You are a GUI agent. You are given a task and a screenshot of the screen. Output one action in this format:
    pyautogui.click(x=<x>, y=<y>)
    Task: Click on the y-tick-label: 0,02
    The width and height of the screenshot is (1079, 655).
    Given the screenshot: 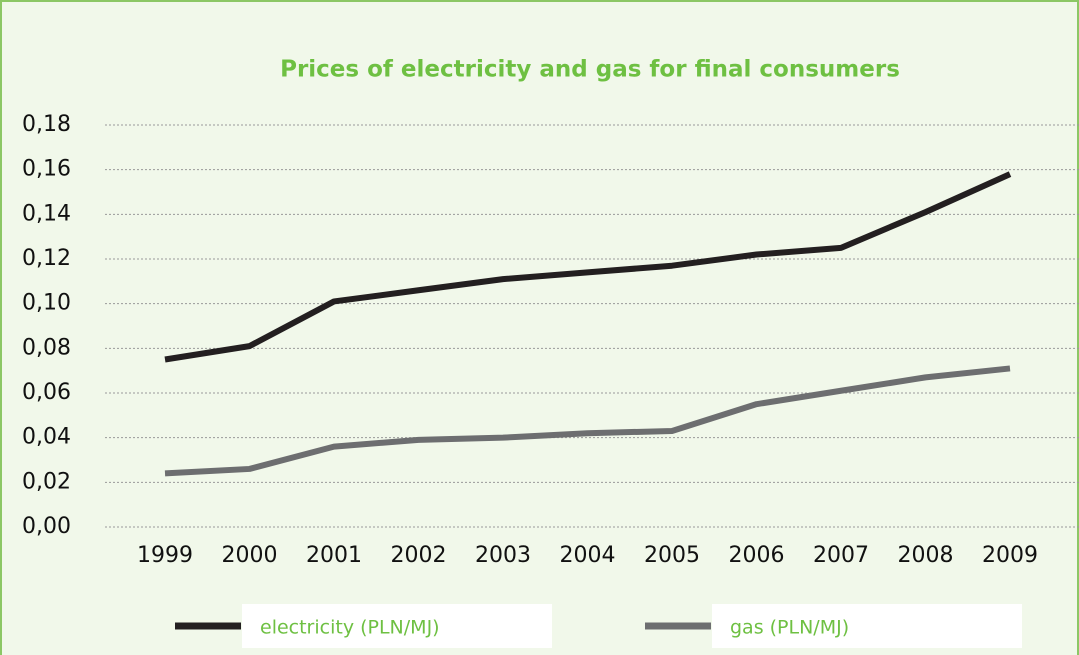 What is the action you would take?
    pyautogui.click(x=46, y=481)
    